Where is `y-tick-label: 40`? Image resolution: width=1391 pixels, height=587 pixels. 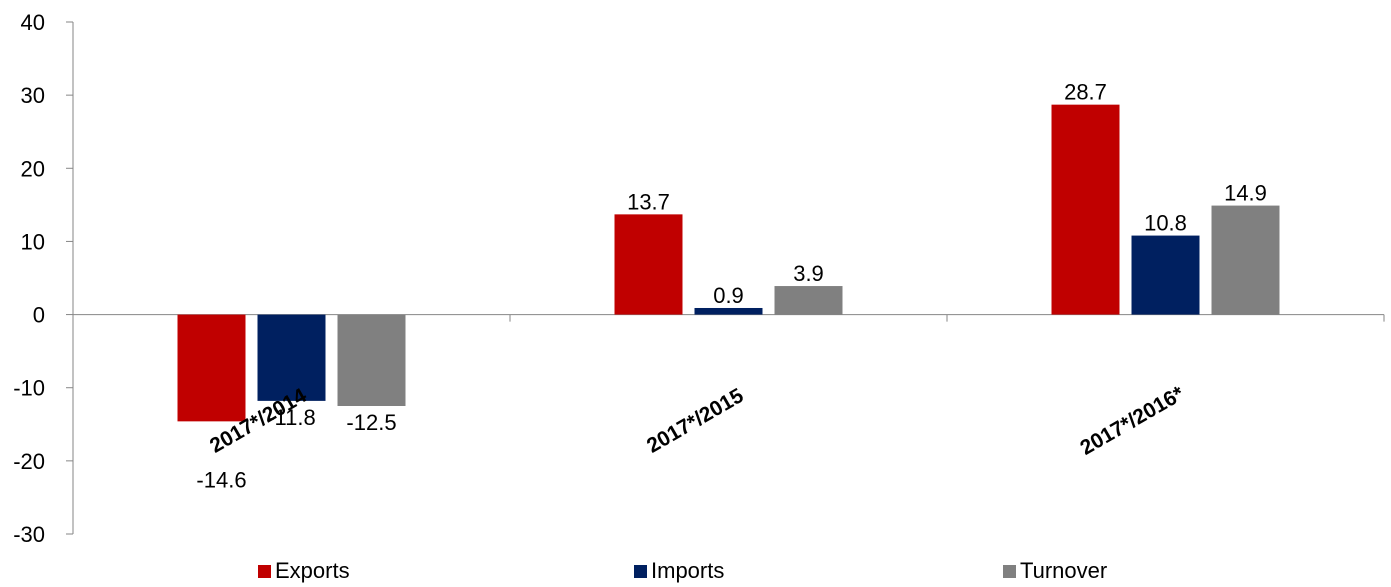 y-tick-label: 40 is located at coordinates (33, 22).